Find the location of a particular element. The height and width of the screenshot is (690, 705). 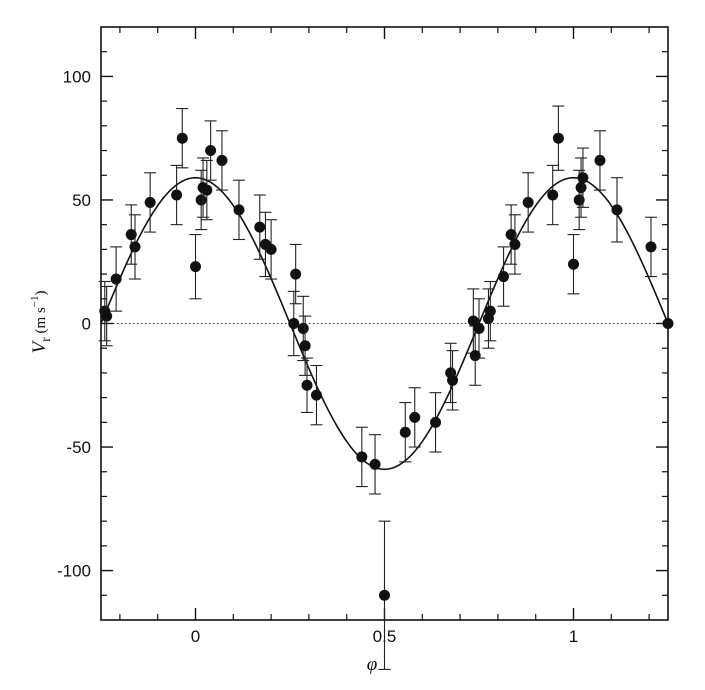

y-axis-symbol: V is located at coordinates (39, 347).